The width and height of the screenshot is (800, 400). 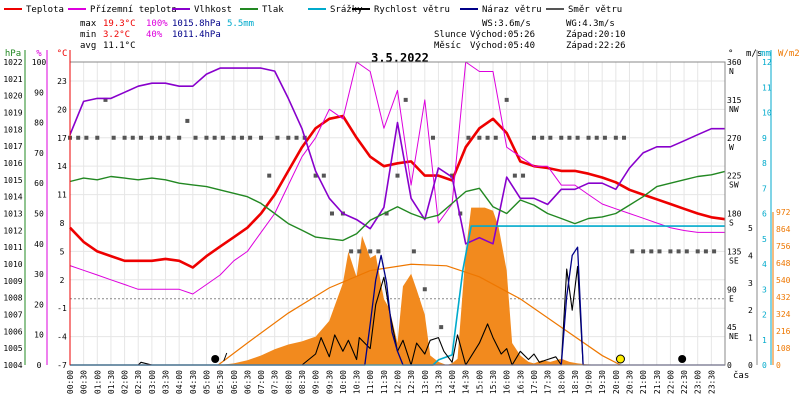 I want to click on rain-tick-label: 3, so click(x=764, y=289).